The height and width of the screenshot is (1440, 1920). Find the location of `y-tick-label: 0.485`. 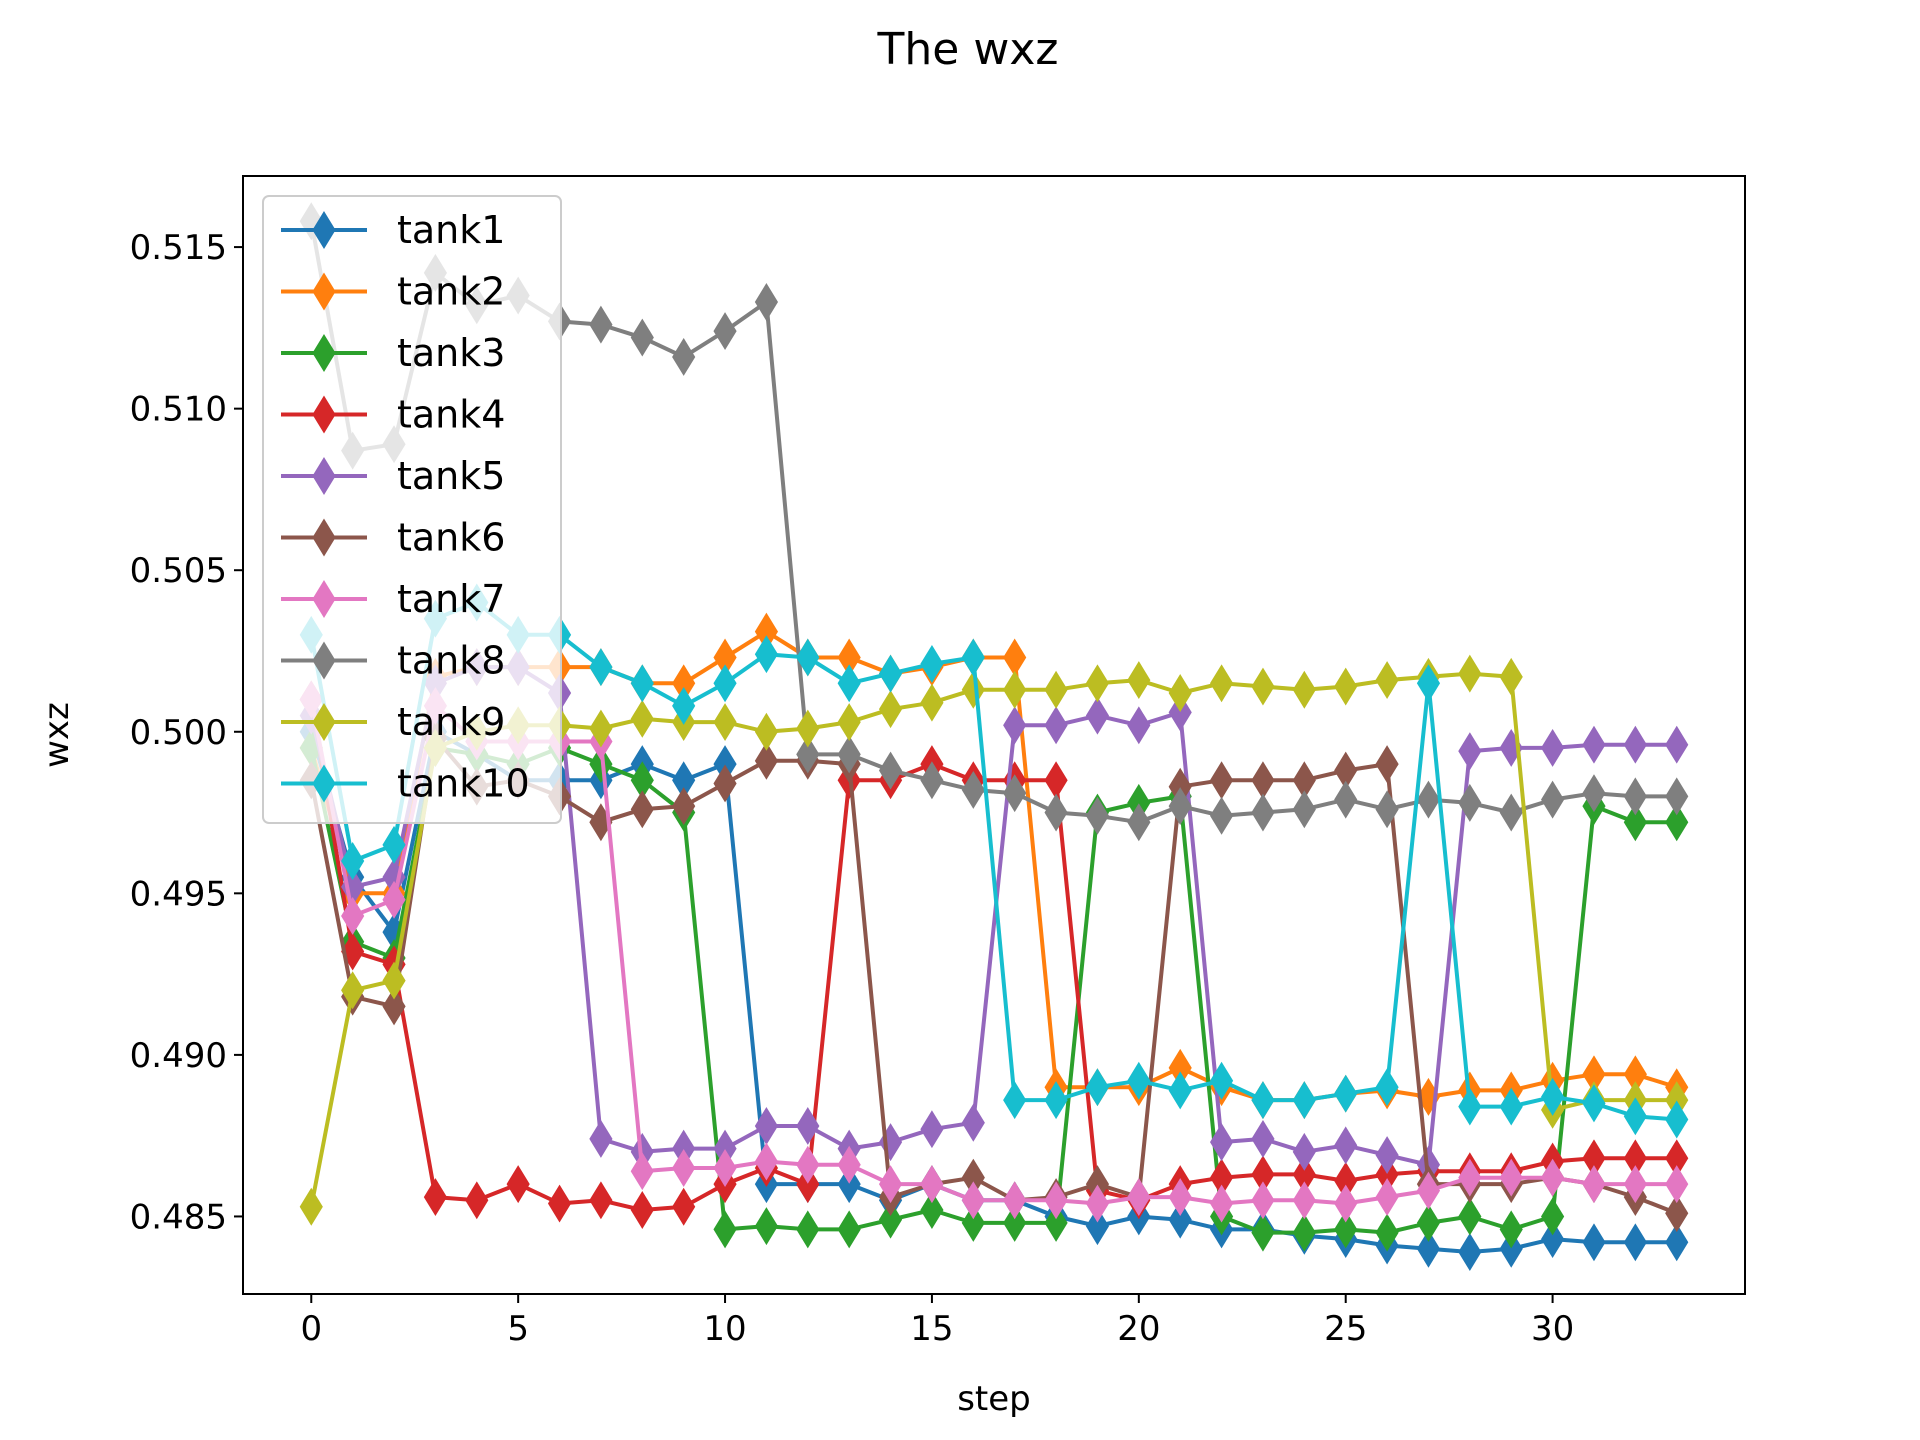

y-tick-label: 0.485 is located at coordinates (178, 1217).